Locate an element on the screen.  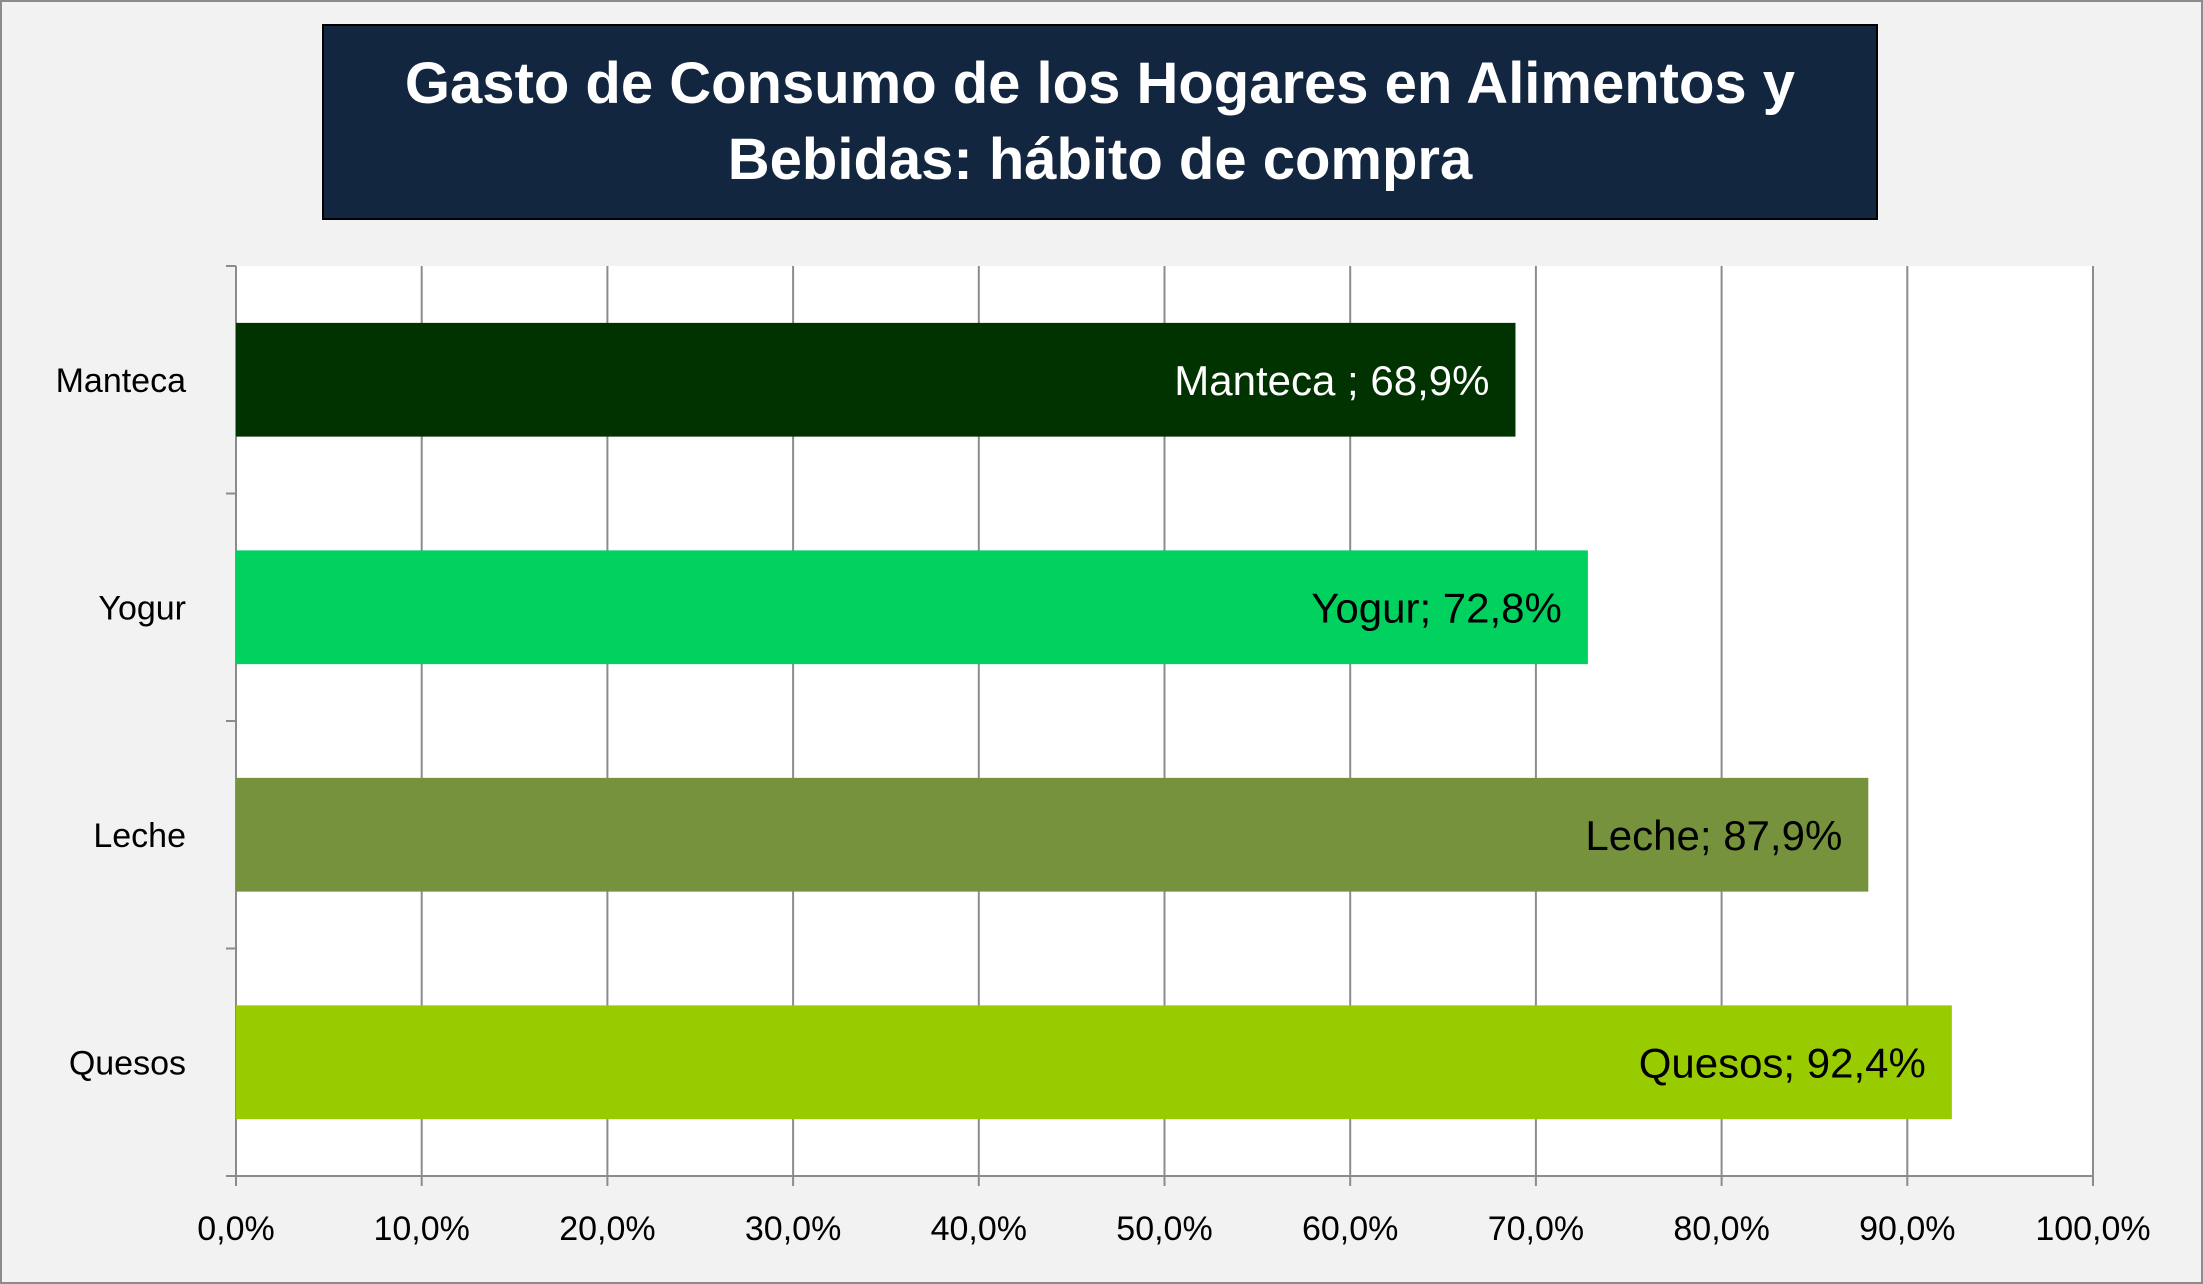
category-label: Manteca is located at coordinates (121, 381).